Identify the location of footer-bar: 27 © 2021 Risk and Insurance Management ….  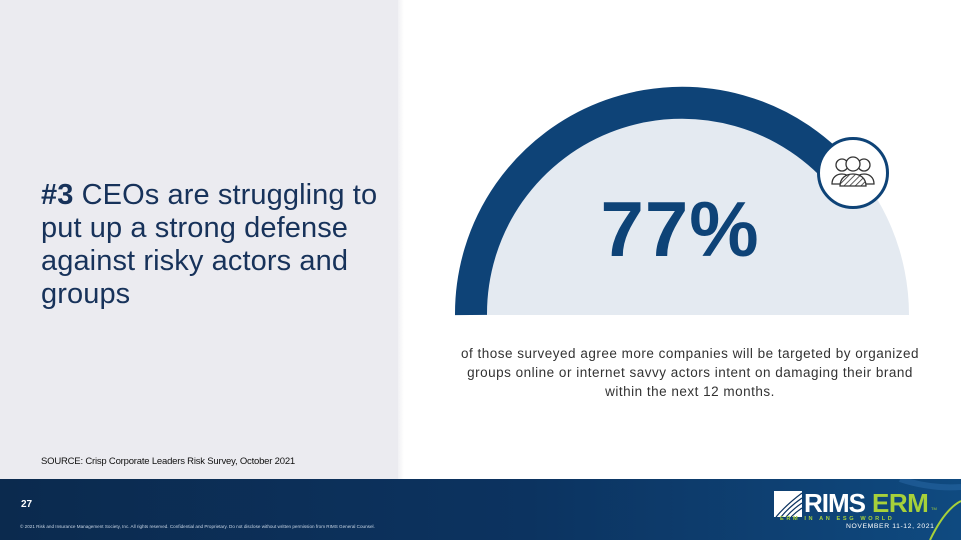
(480, 509).